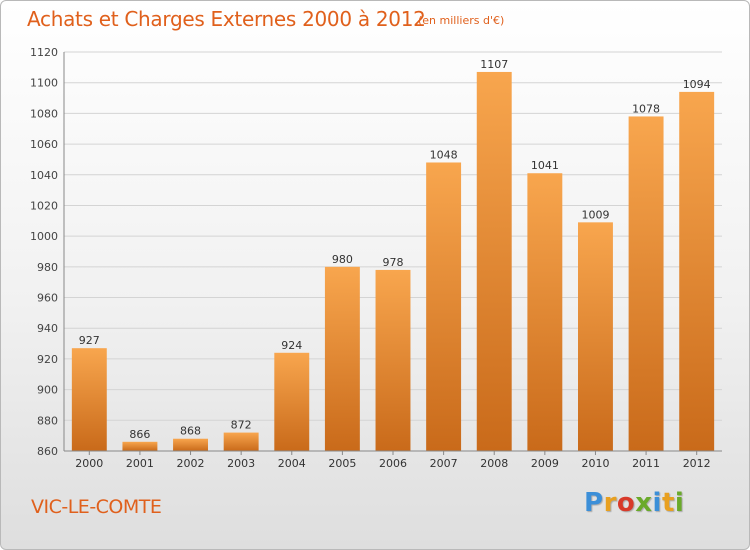 Image resolution: width=750 pixels, height=550 pixels. I want to click on bar-2002, so click(191, 444).